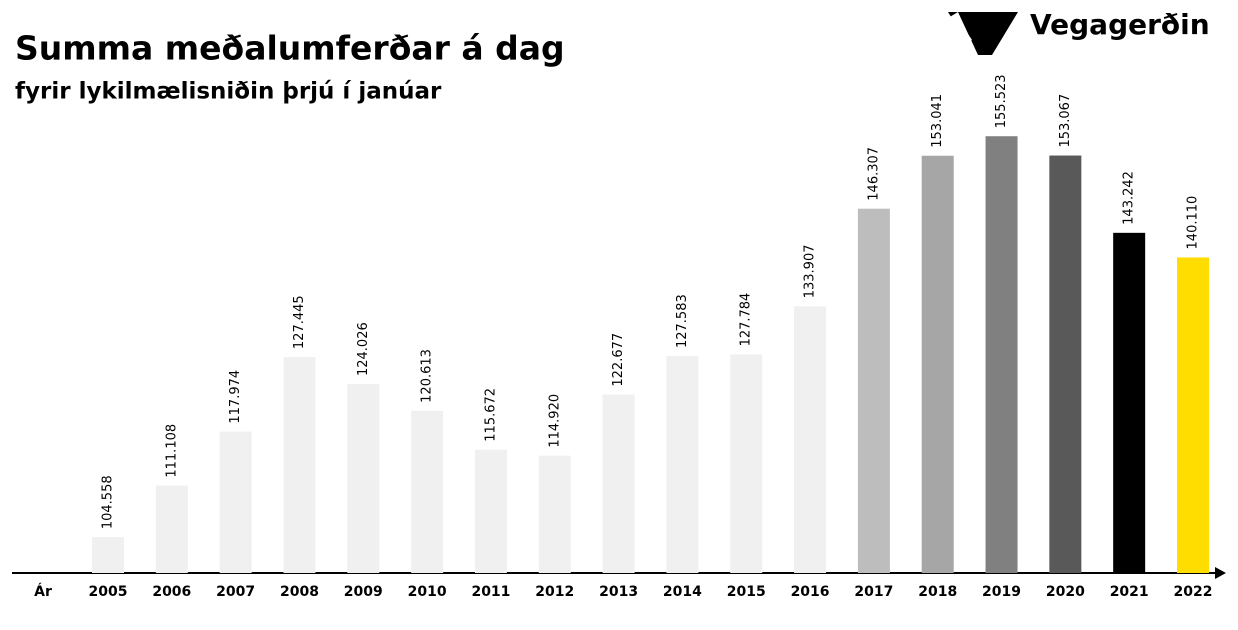  I want to click on x-tick-label: 2012, so click(554, 592).